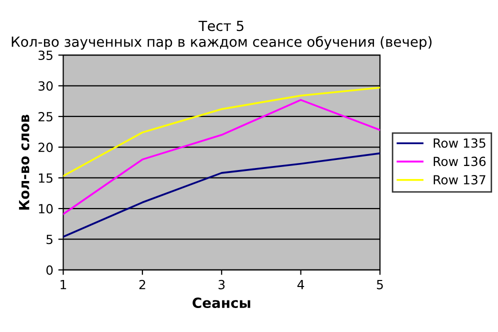 The height and width of the screenshot is (332, 498). Describe the element at coordinates (221, 303) in the screenshot. I see `x-axis-title: Сеансы` at that location.